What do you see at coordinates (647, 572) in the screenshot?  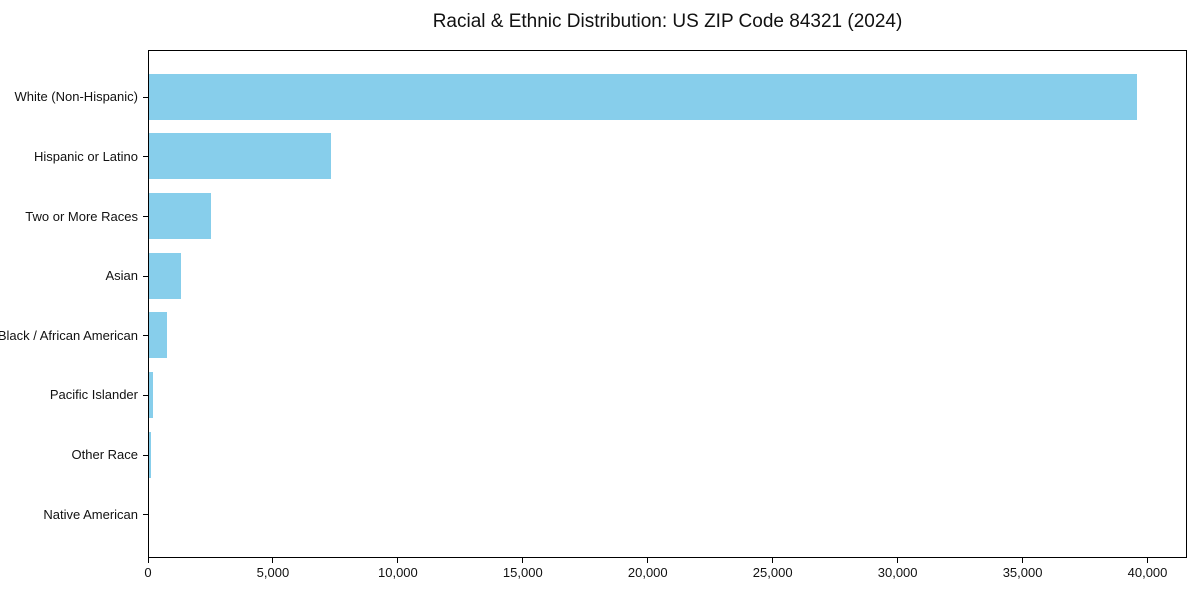 I see `x-tick-label: 20,000` at bounding box center [647, 572].